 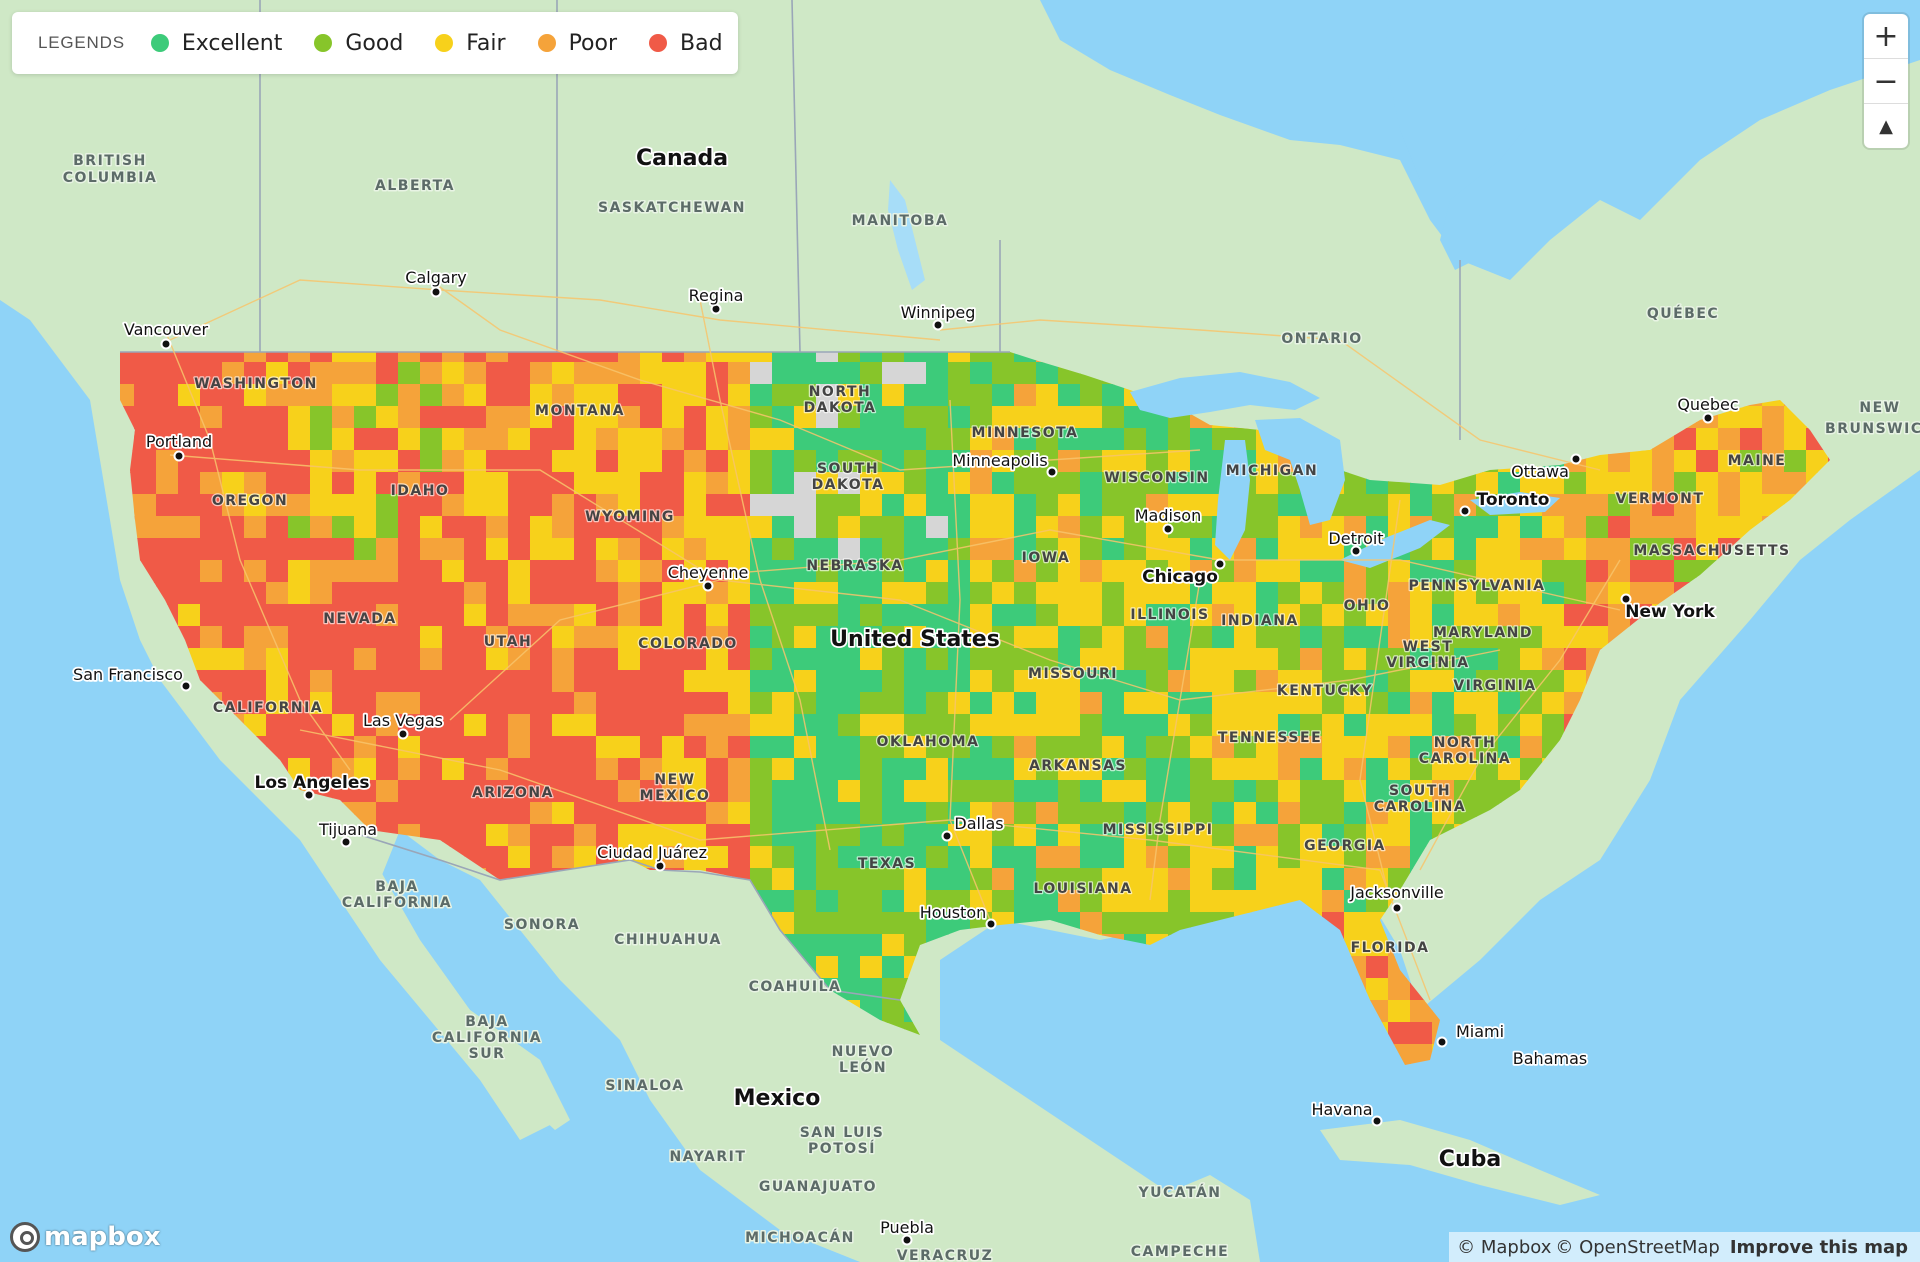 What do you see at coordinates (1886, 126) in the screenshot?
I see `compass-button: ▲` at bounding box center [1886, 126].